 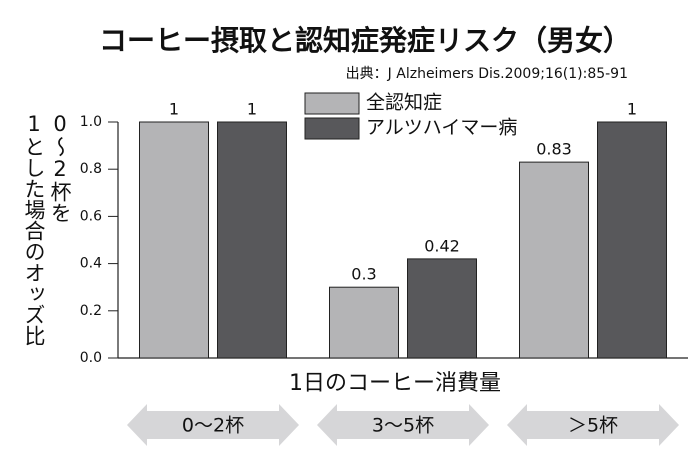 I want to click on x-tick-label: ＞5杯, so click(x=593, y=426).